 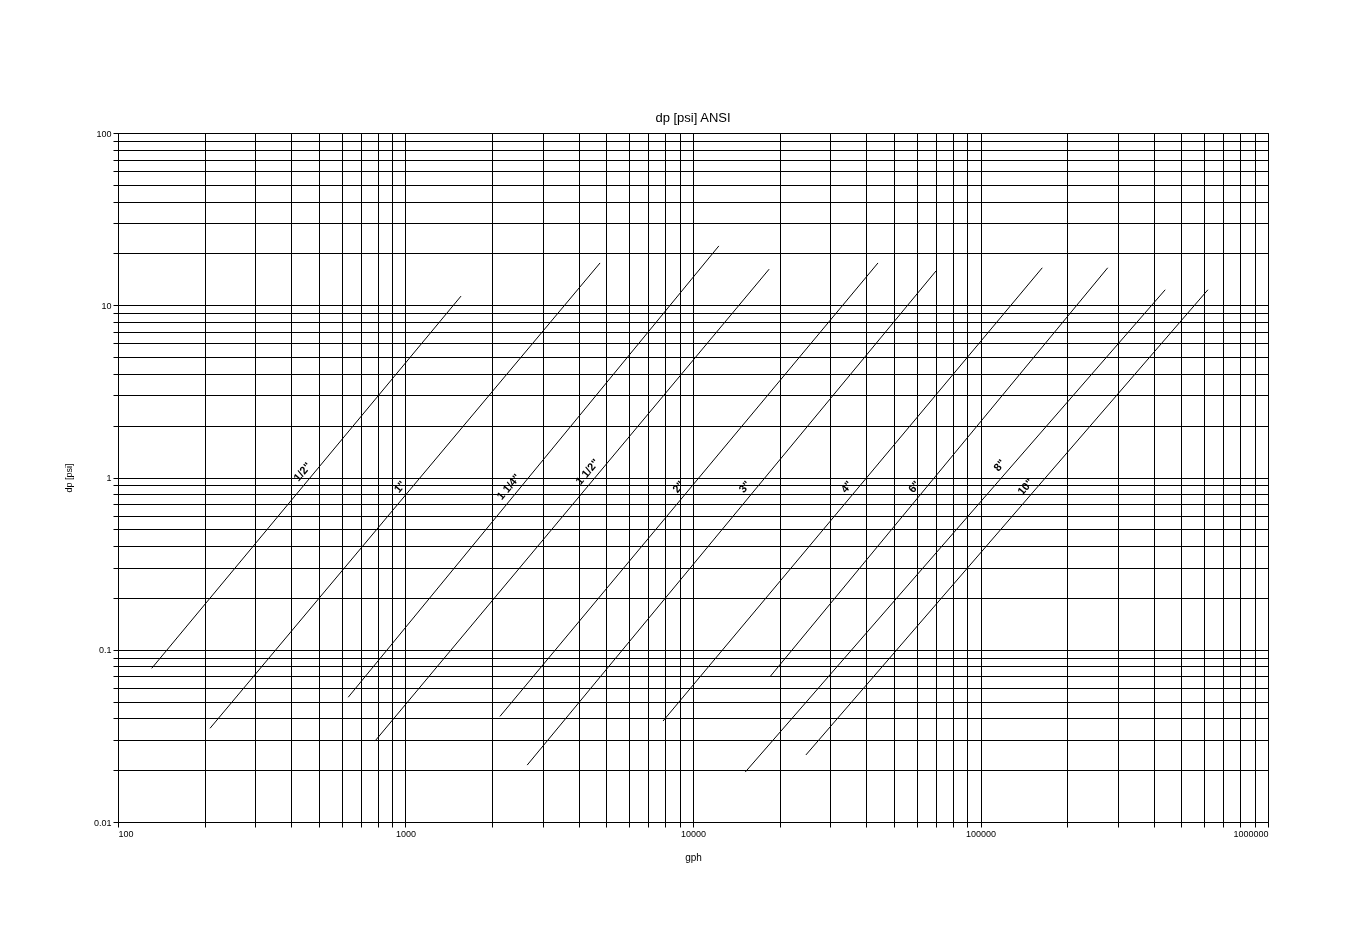 What do you see at coordinates (406, 833) in the screenshot?
I see `x-tick-label: 1000` at bounding box center [406, 833].